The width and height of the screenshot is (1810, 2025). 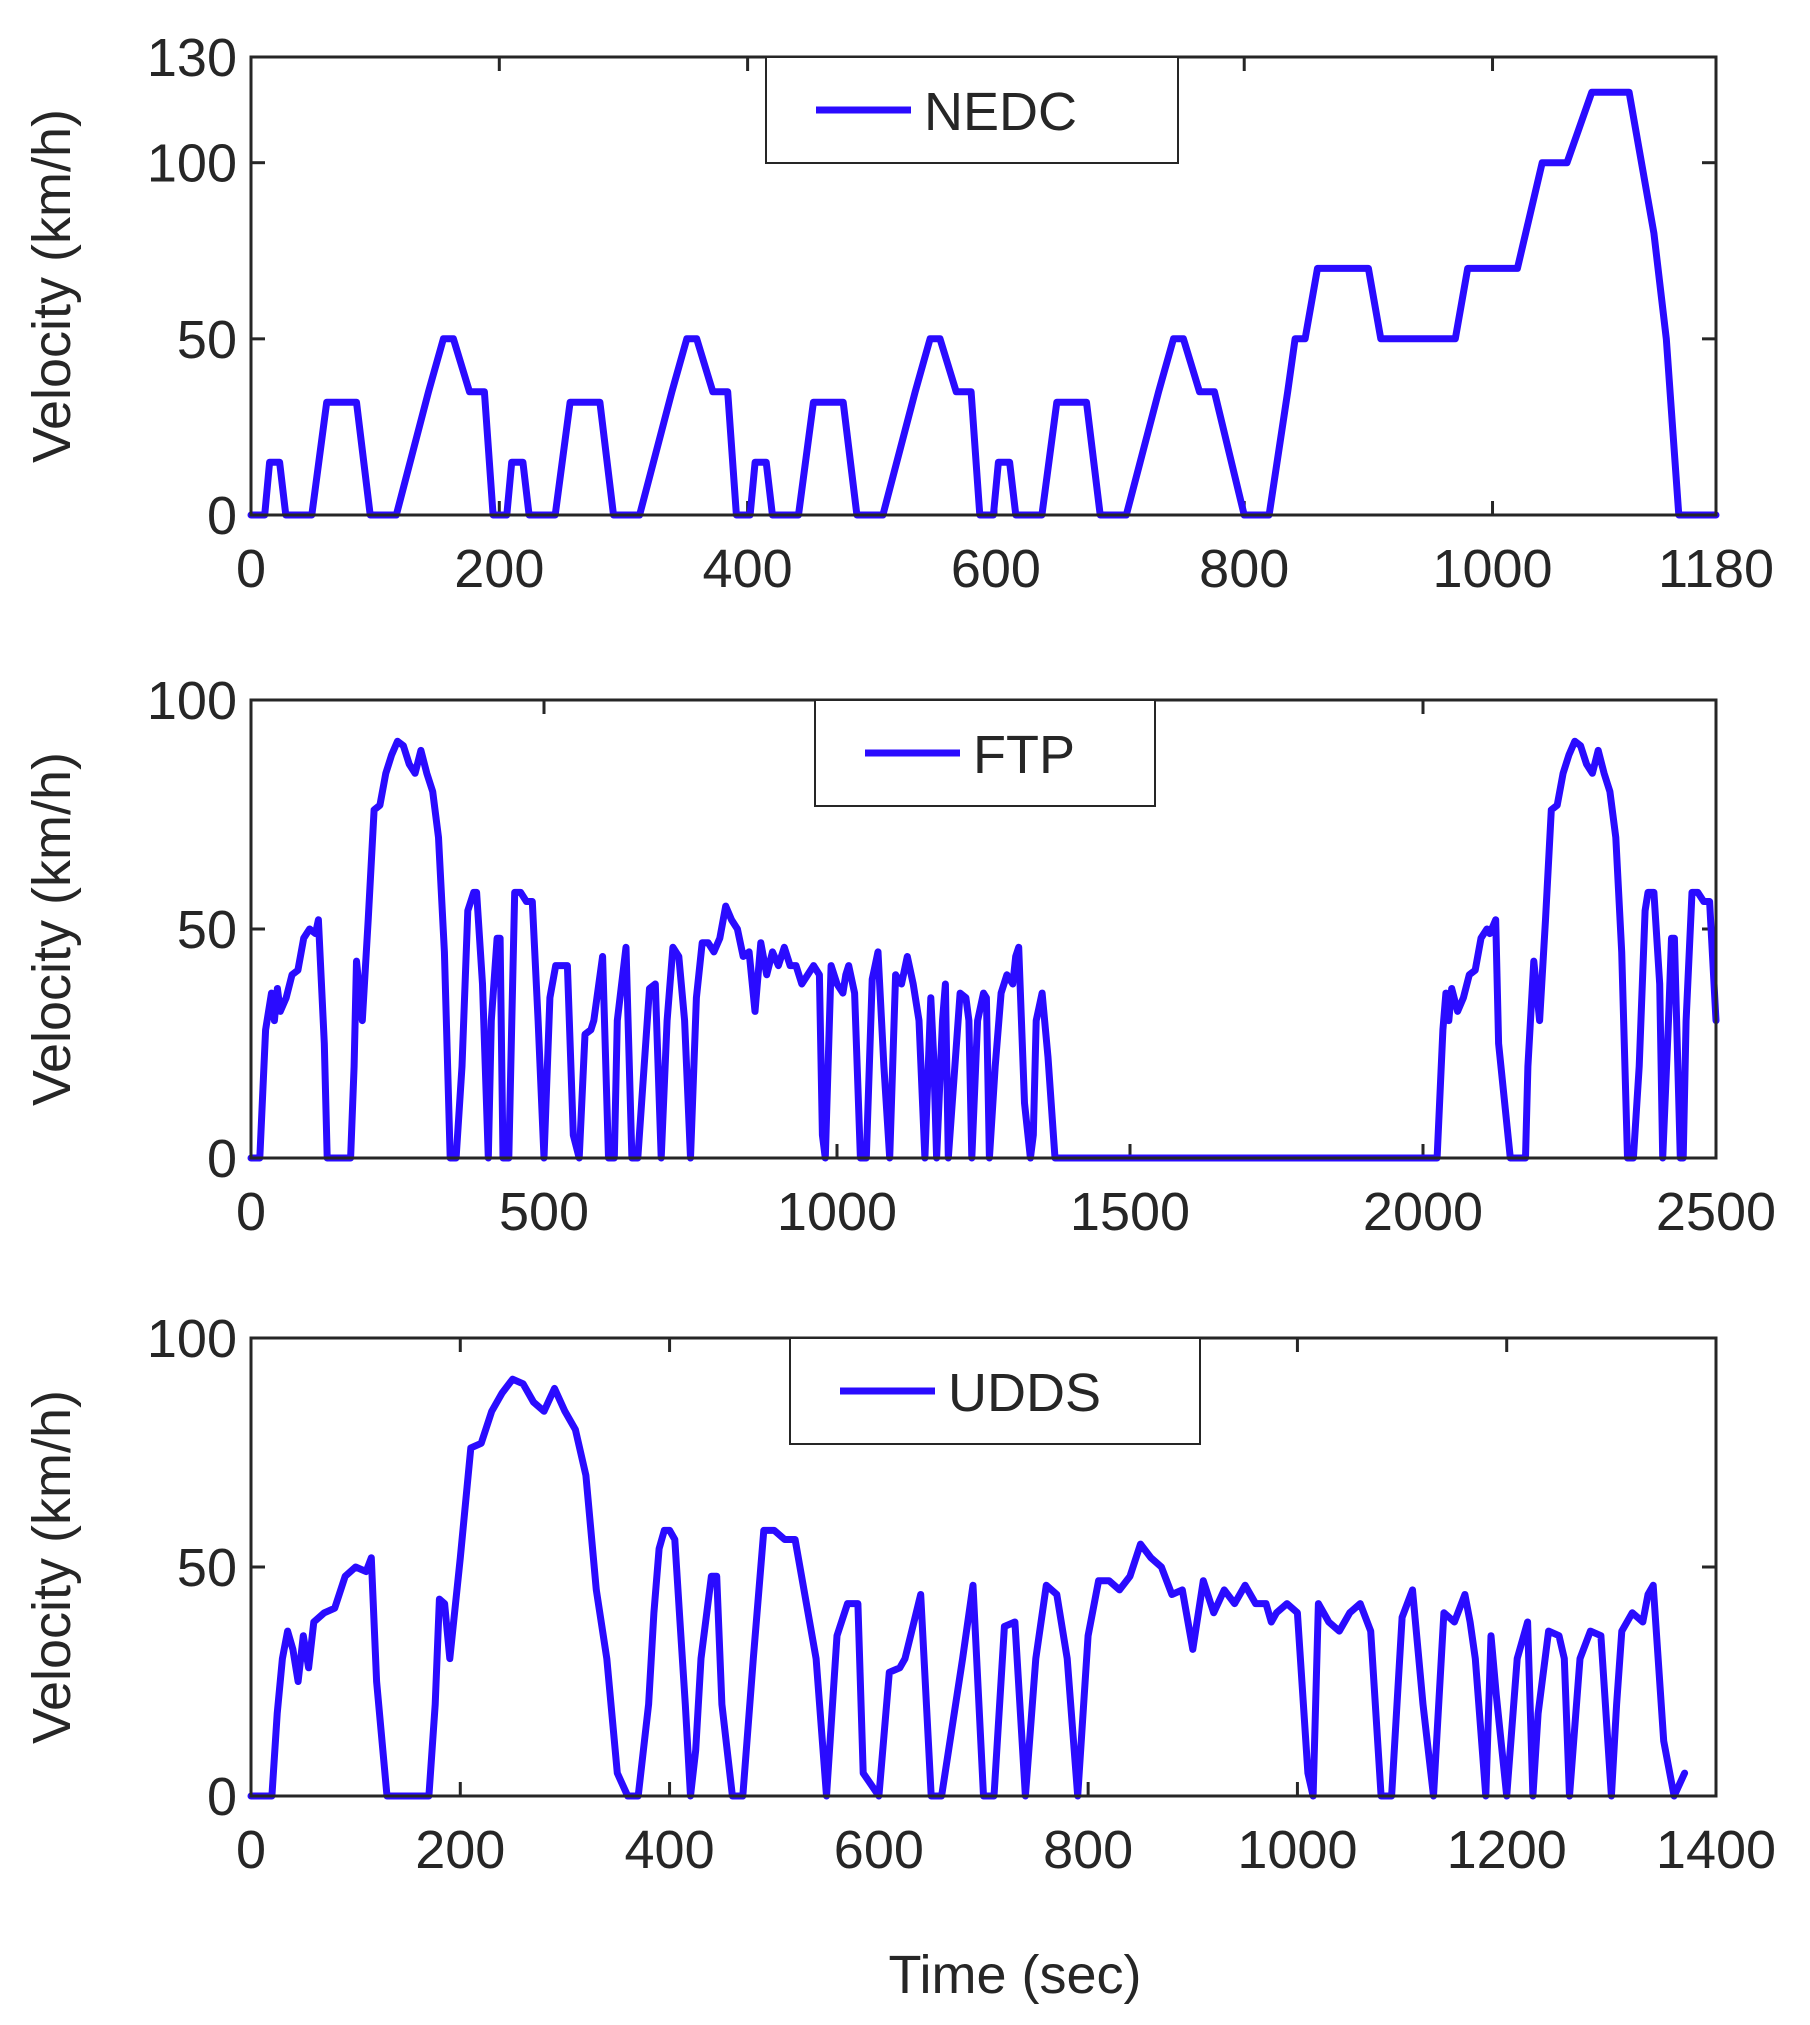 I want to click on legend: UDDS, so click(x=995, y=1391).